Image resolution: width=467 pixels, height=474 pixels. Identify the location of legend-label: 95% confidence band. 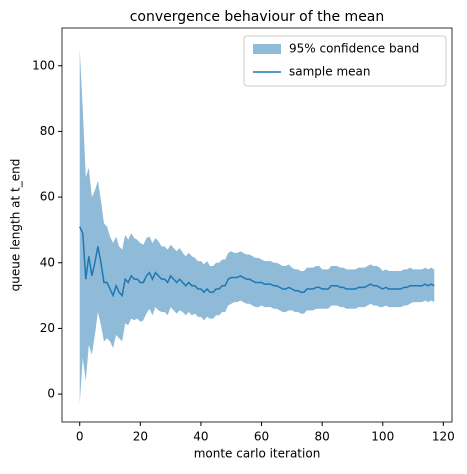
(354, 49).